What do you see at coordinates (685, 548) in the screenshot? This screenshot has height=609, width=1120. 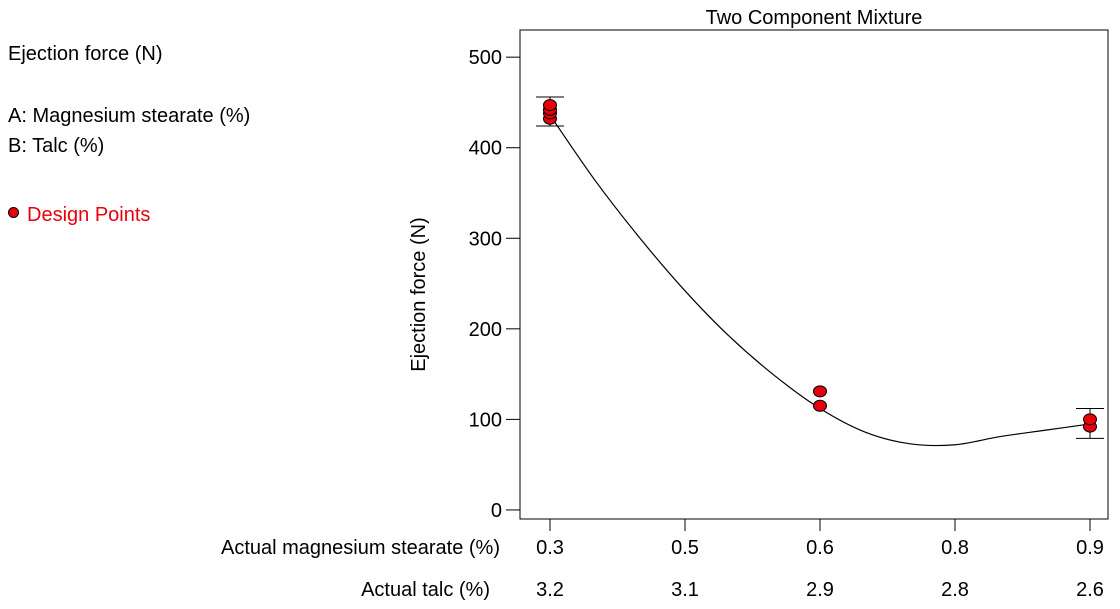 I see `x-tick-label: 0.5` at bounding box center [685, 548].